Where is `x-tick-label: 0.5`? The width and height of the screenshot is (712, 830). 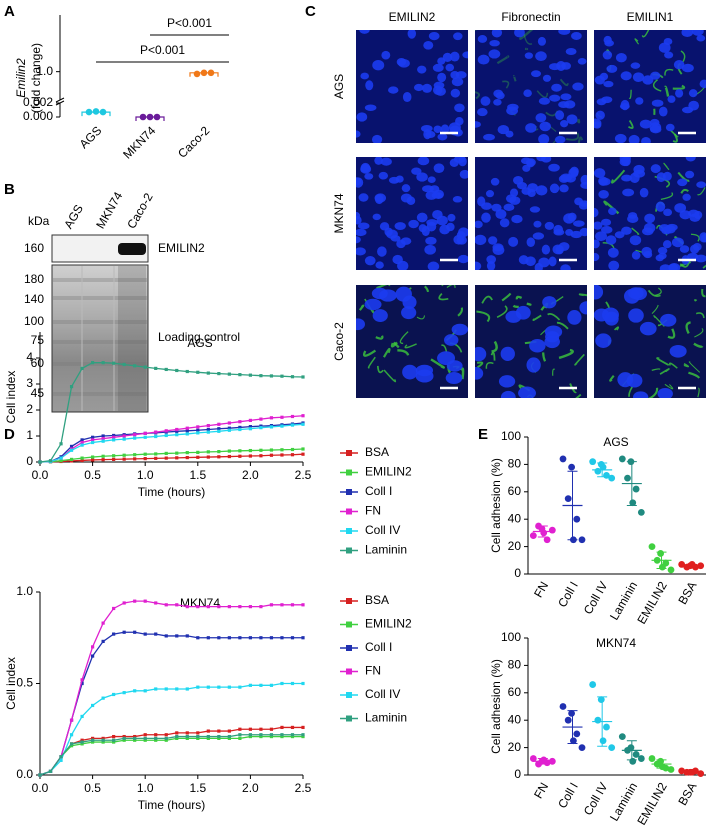
x-tick-label: 0.5 is located at coordinates (92, 788).